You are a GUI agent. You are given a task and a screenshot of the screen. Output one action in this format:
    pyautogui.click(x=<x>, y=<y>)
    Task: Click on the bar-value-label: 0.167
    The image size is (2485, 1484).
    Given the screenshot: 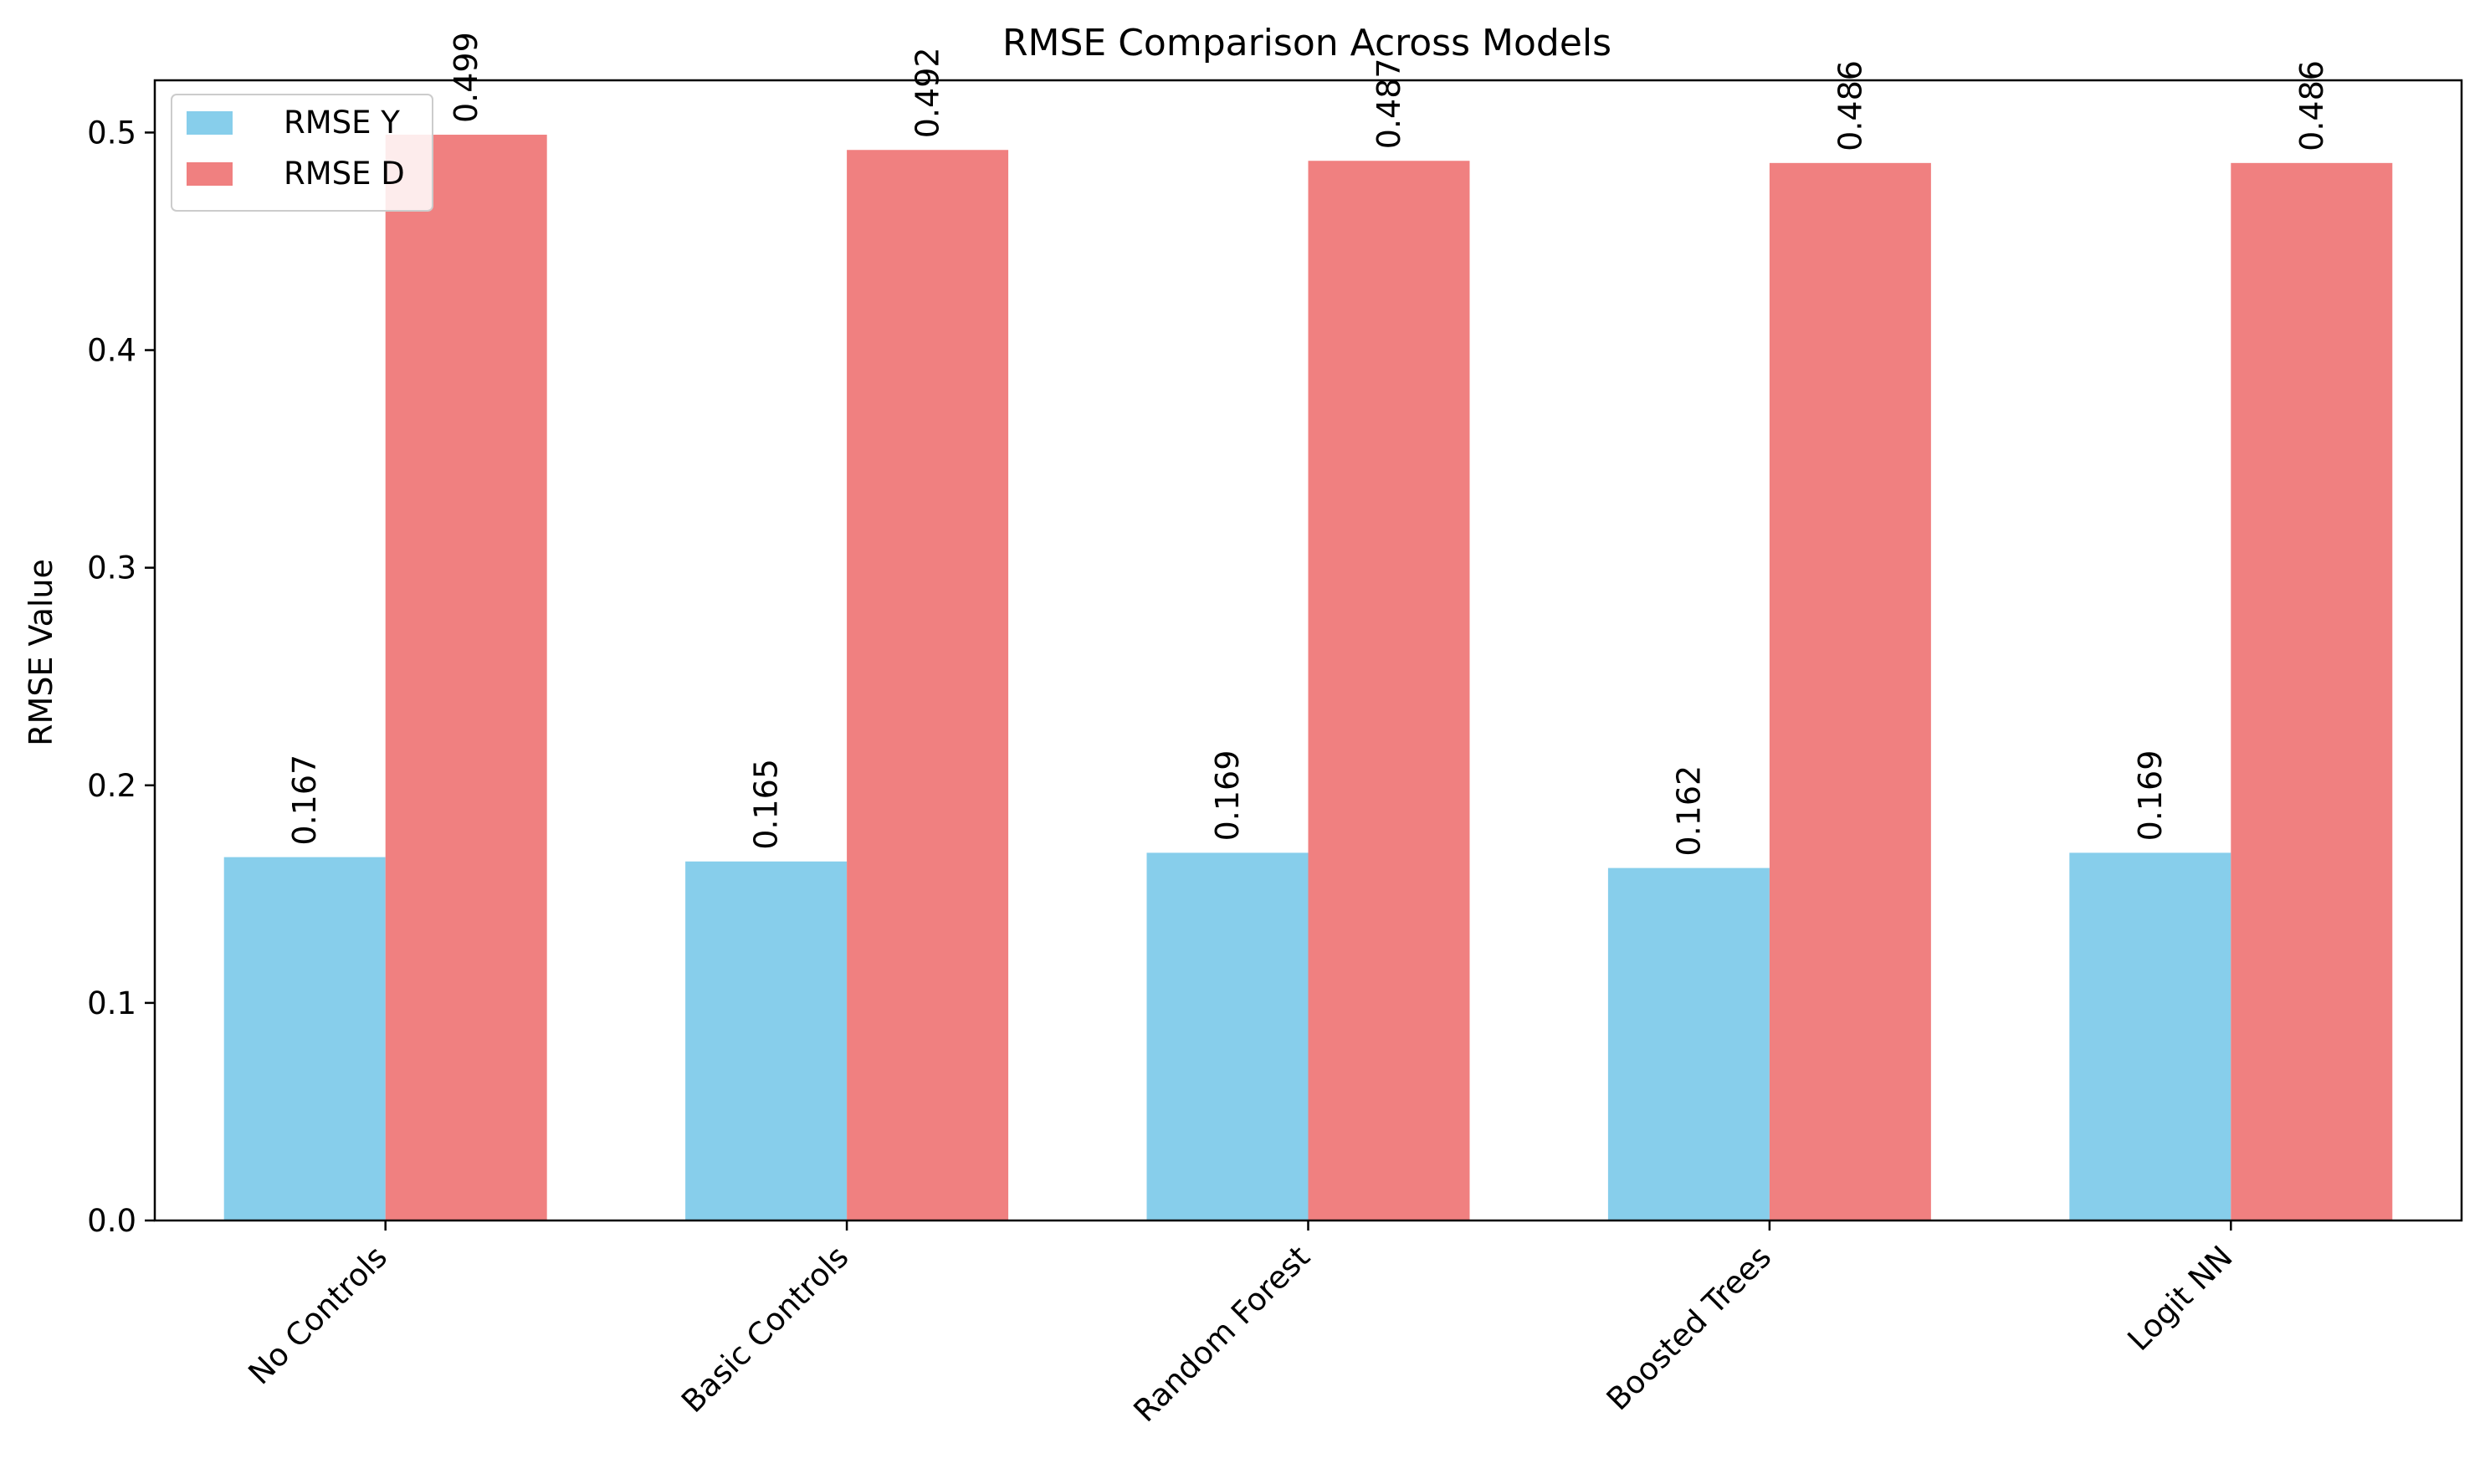 What is the action you would take?
    pyautogui.click(x=304, y=800)
    